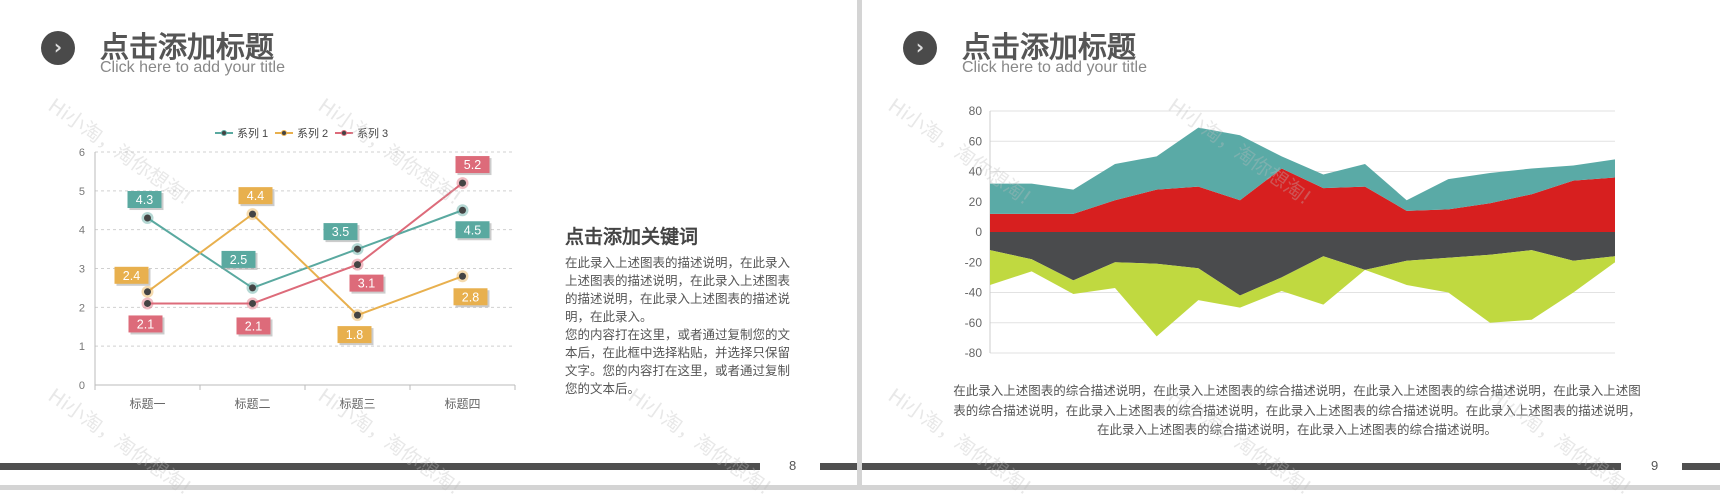 The image size is (1720, 500). What do you see at coordinates (974, 262) in the screenshot?
I see `y-tick-label: -20` at bounding box center [974, 262].